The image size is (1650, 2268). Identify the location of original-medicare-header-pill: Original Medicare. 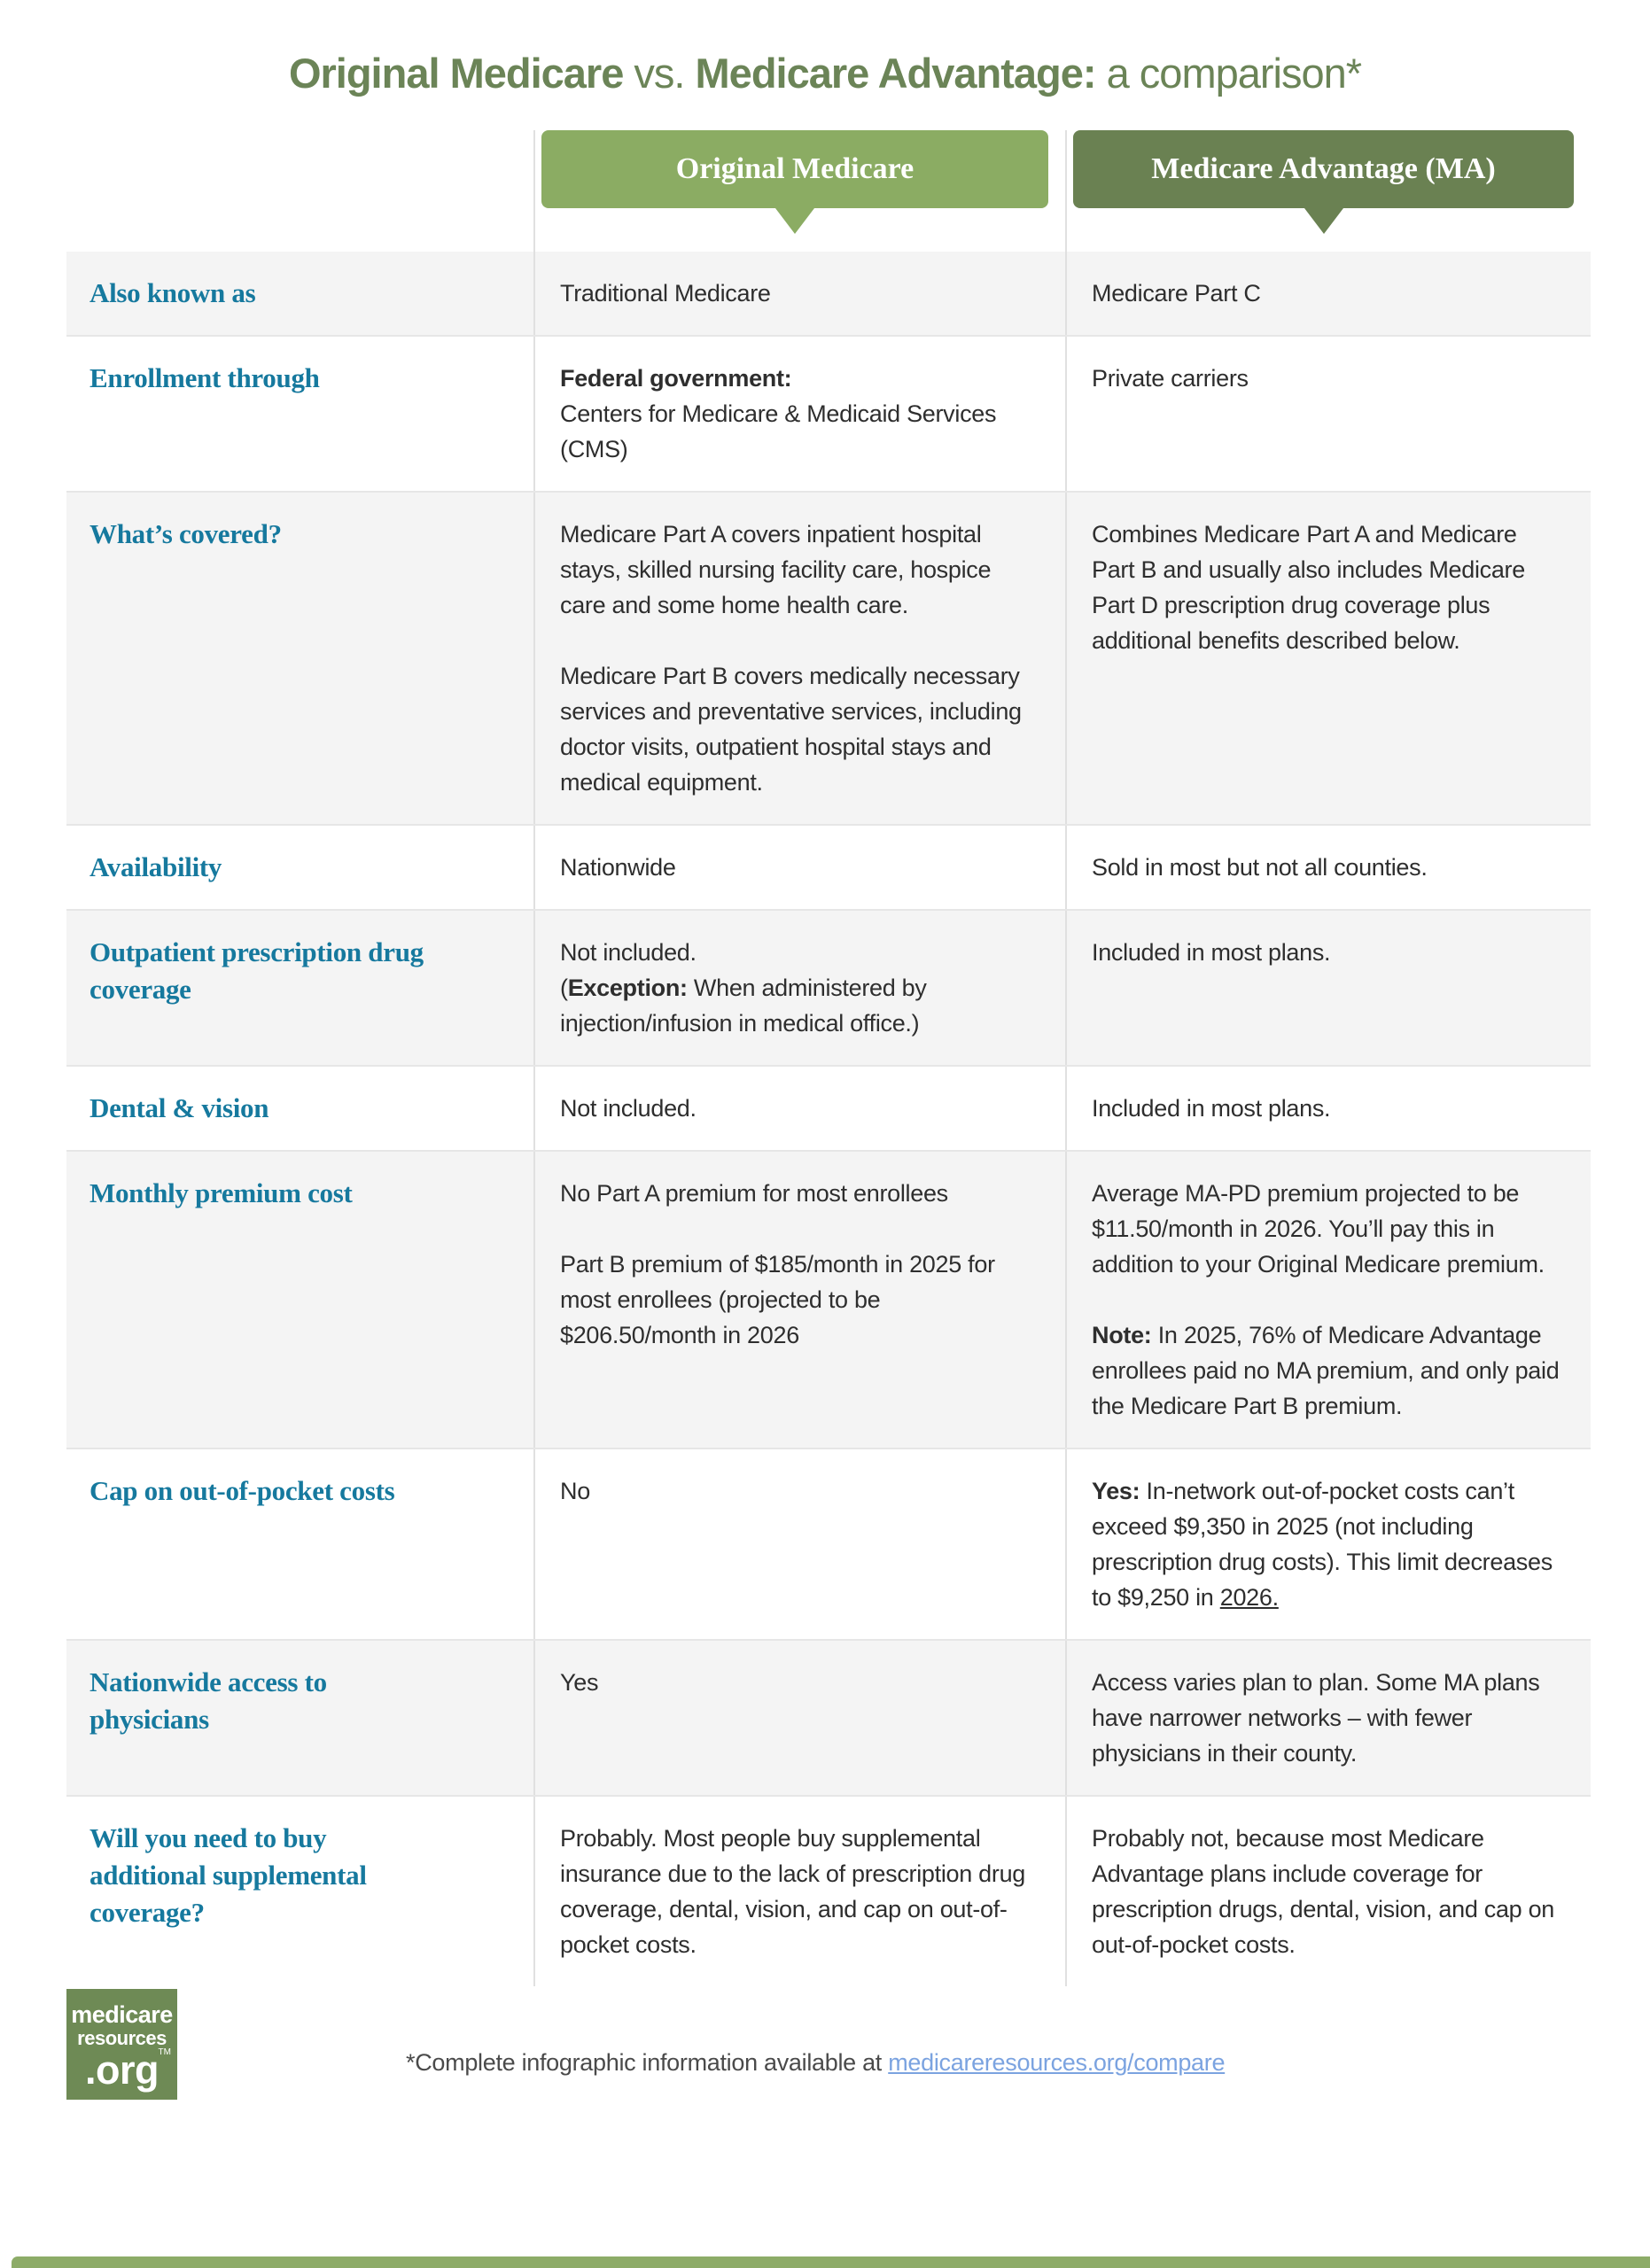
(794, 169).